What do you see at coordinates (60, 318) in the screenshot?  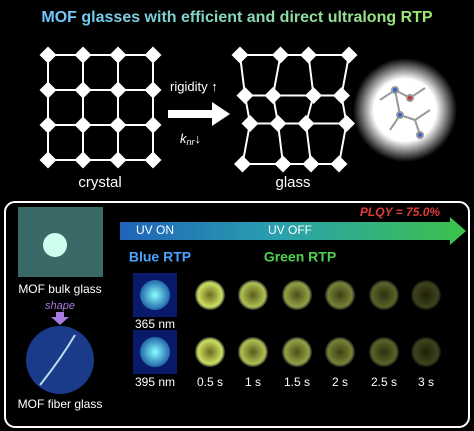 I see `shape-arrow` at bounding box center [60, 318].